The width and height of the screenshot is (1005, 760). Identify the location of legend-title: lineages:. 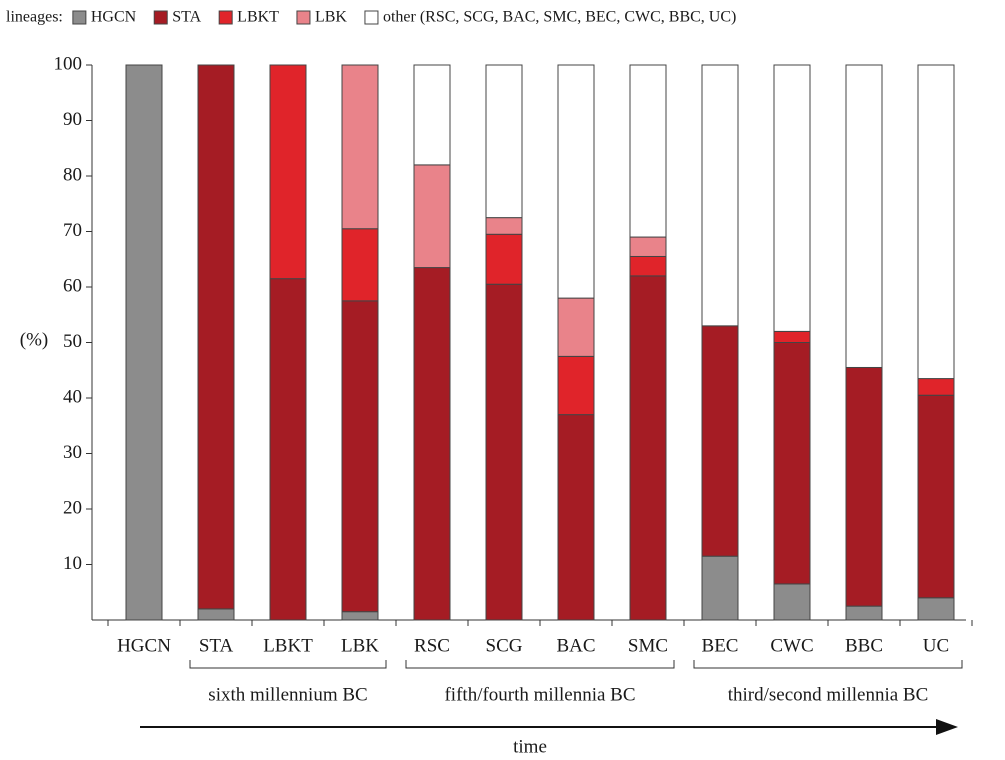
(34, 17).